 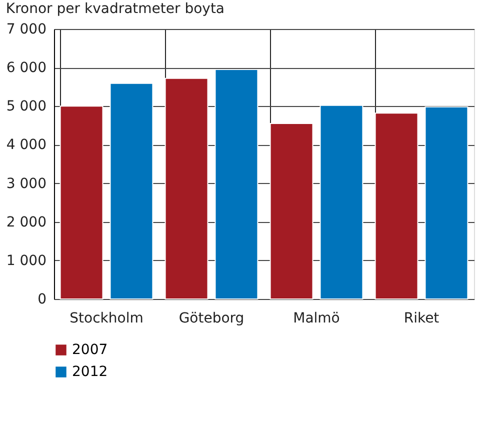 I want to click on y-tick-label: 3 000, so click(x=26, y=184).